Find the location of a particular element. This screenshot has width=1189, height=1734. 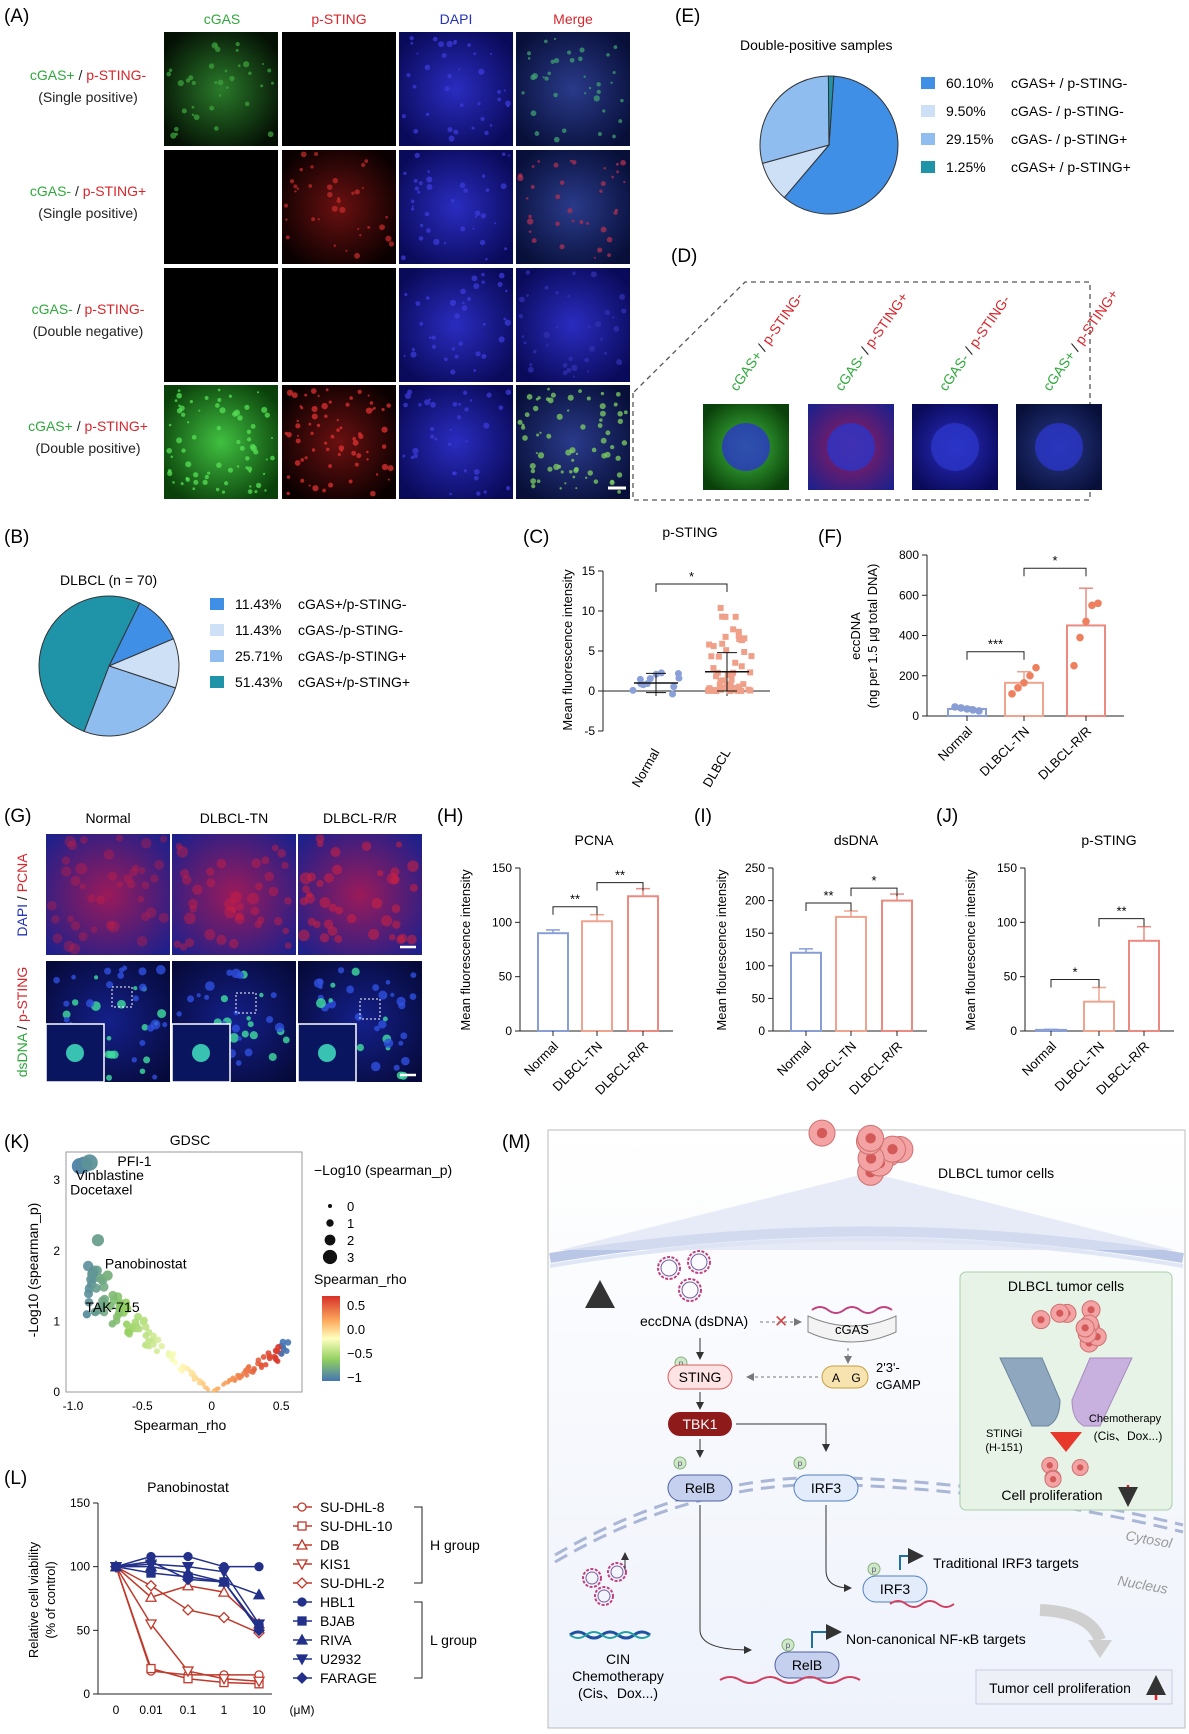

panel-letter-j: (J) is located at coordinates (947, 816).